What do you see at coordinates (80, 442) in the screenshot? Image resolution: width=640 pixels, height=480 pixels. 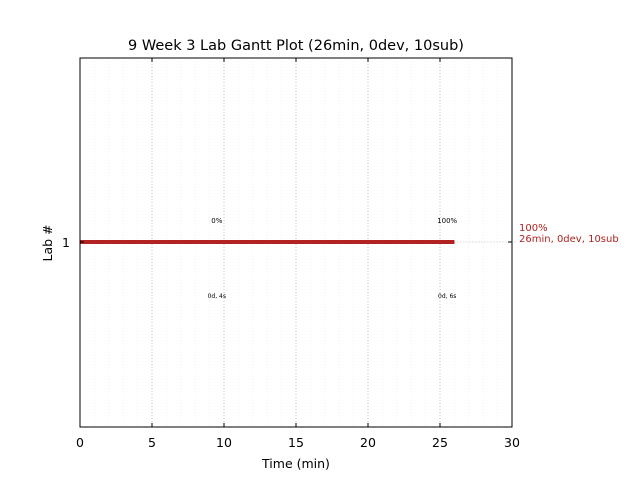 I see `x-tick-label: 0` at bounding box center [80, 442].